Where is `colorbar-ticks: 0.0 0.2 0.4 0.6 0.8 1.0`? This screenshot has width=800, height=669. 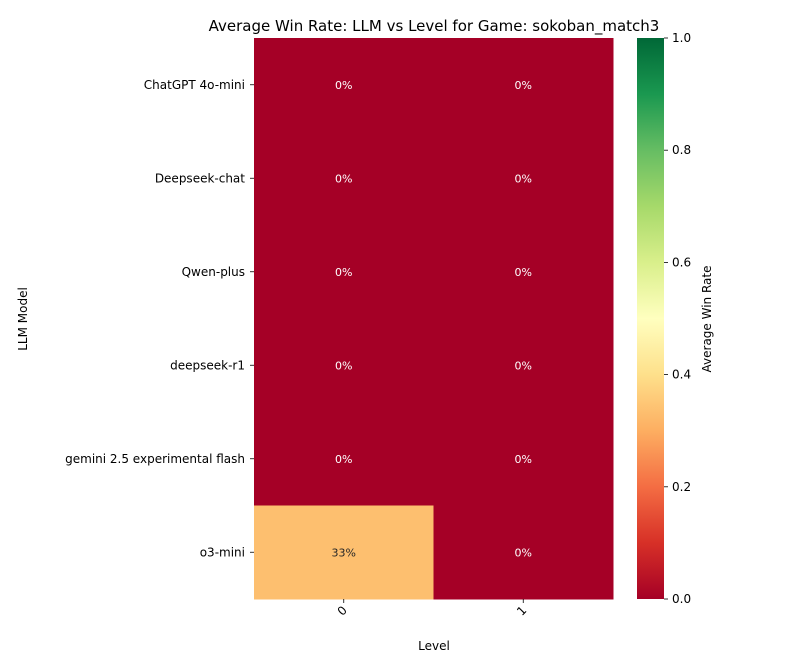 colorbar-ticks: 0.0 0.2 0.4 0.6 0.8 1.0 is located at coordinates (677, 318).